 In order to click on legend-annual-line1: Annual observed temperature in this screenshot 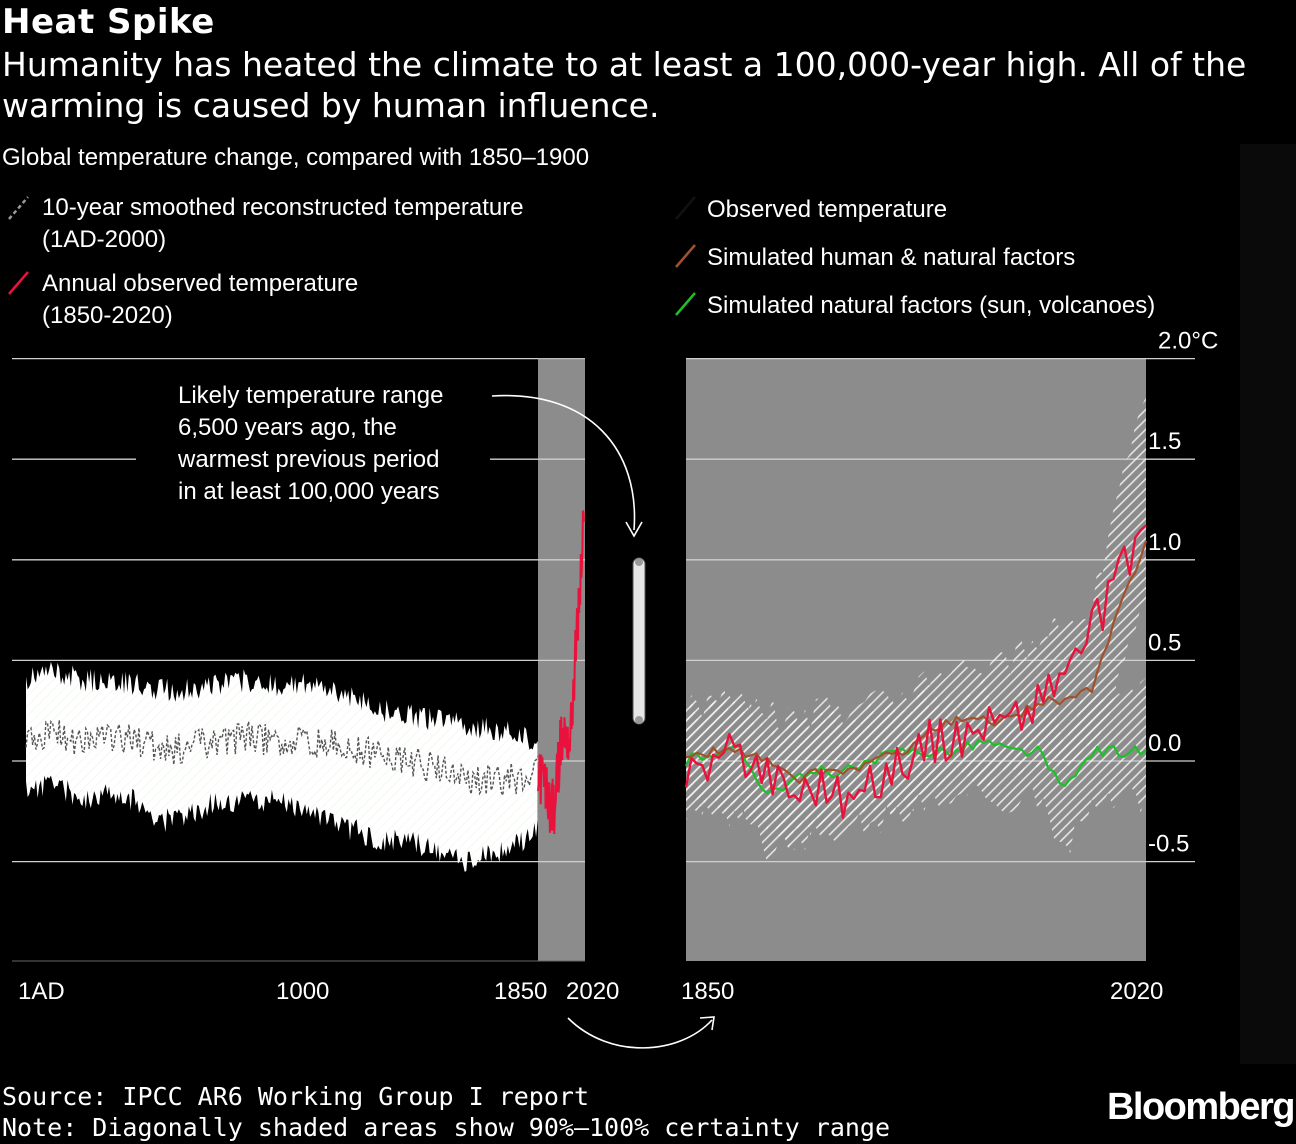, I will do `click(200, 283)`.